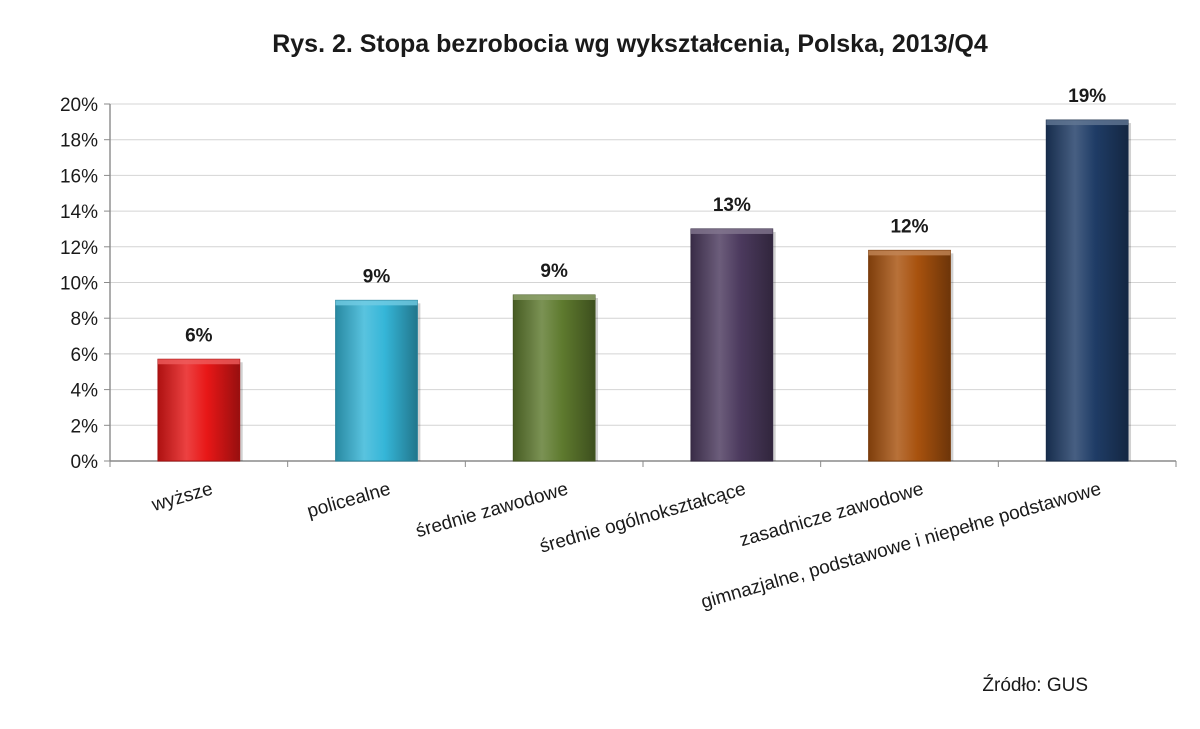 This screenshot has height=729, width=1200. Describe the element at coordinates (79, 176) in the screenshot. I see `y-tick-label: 16%` at that location.